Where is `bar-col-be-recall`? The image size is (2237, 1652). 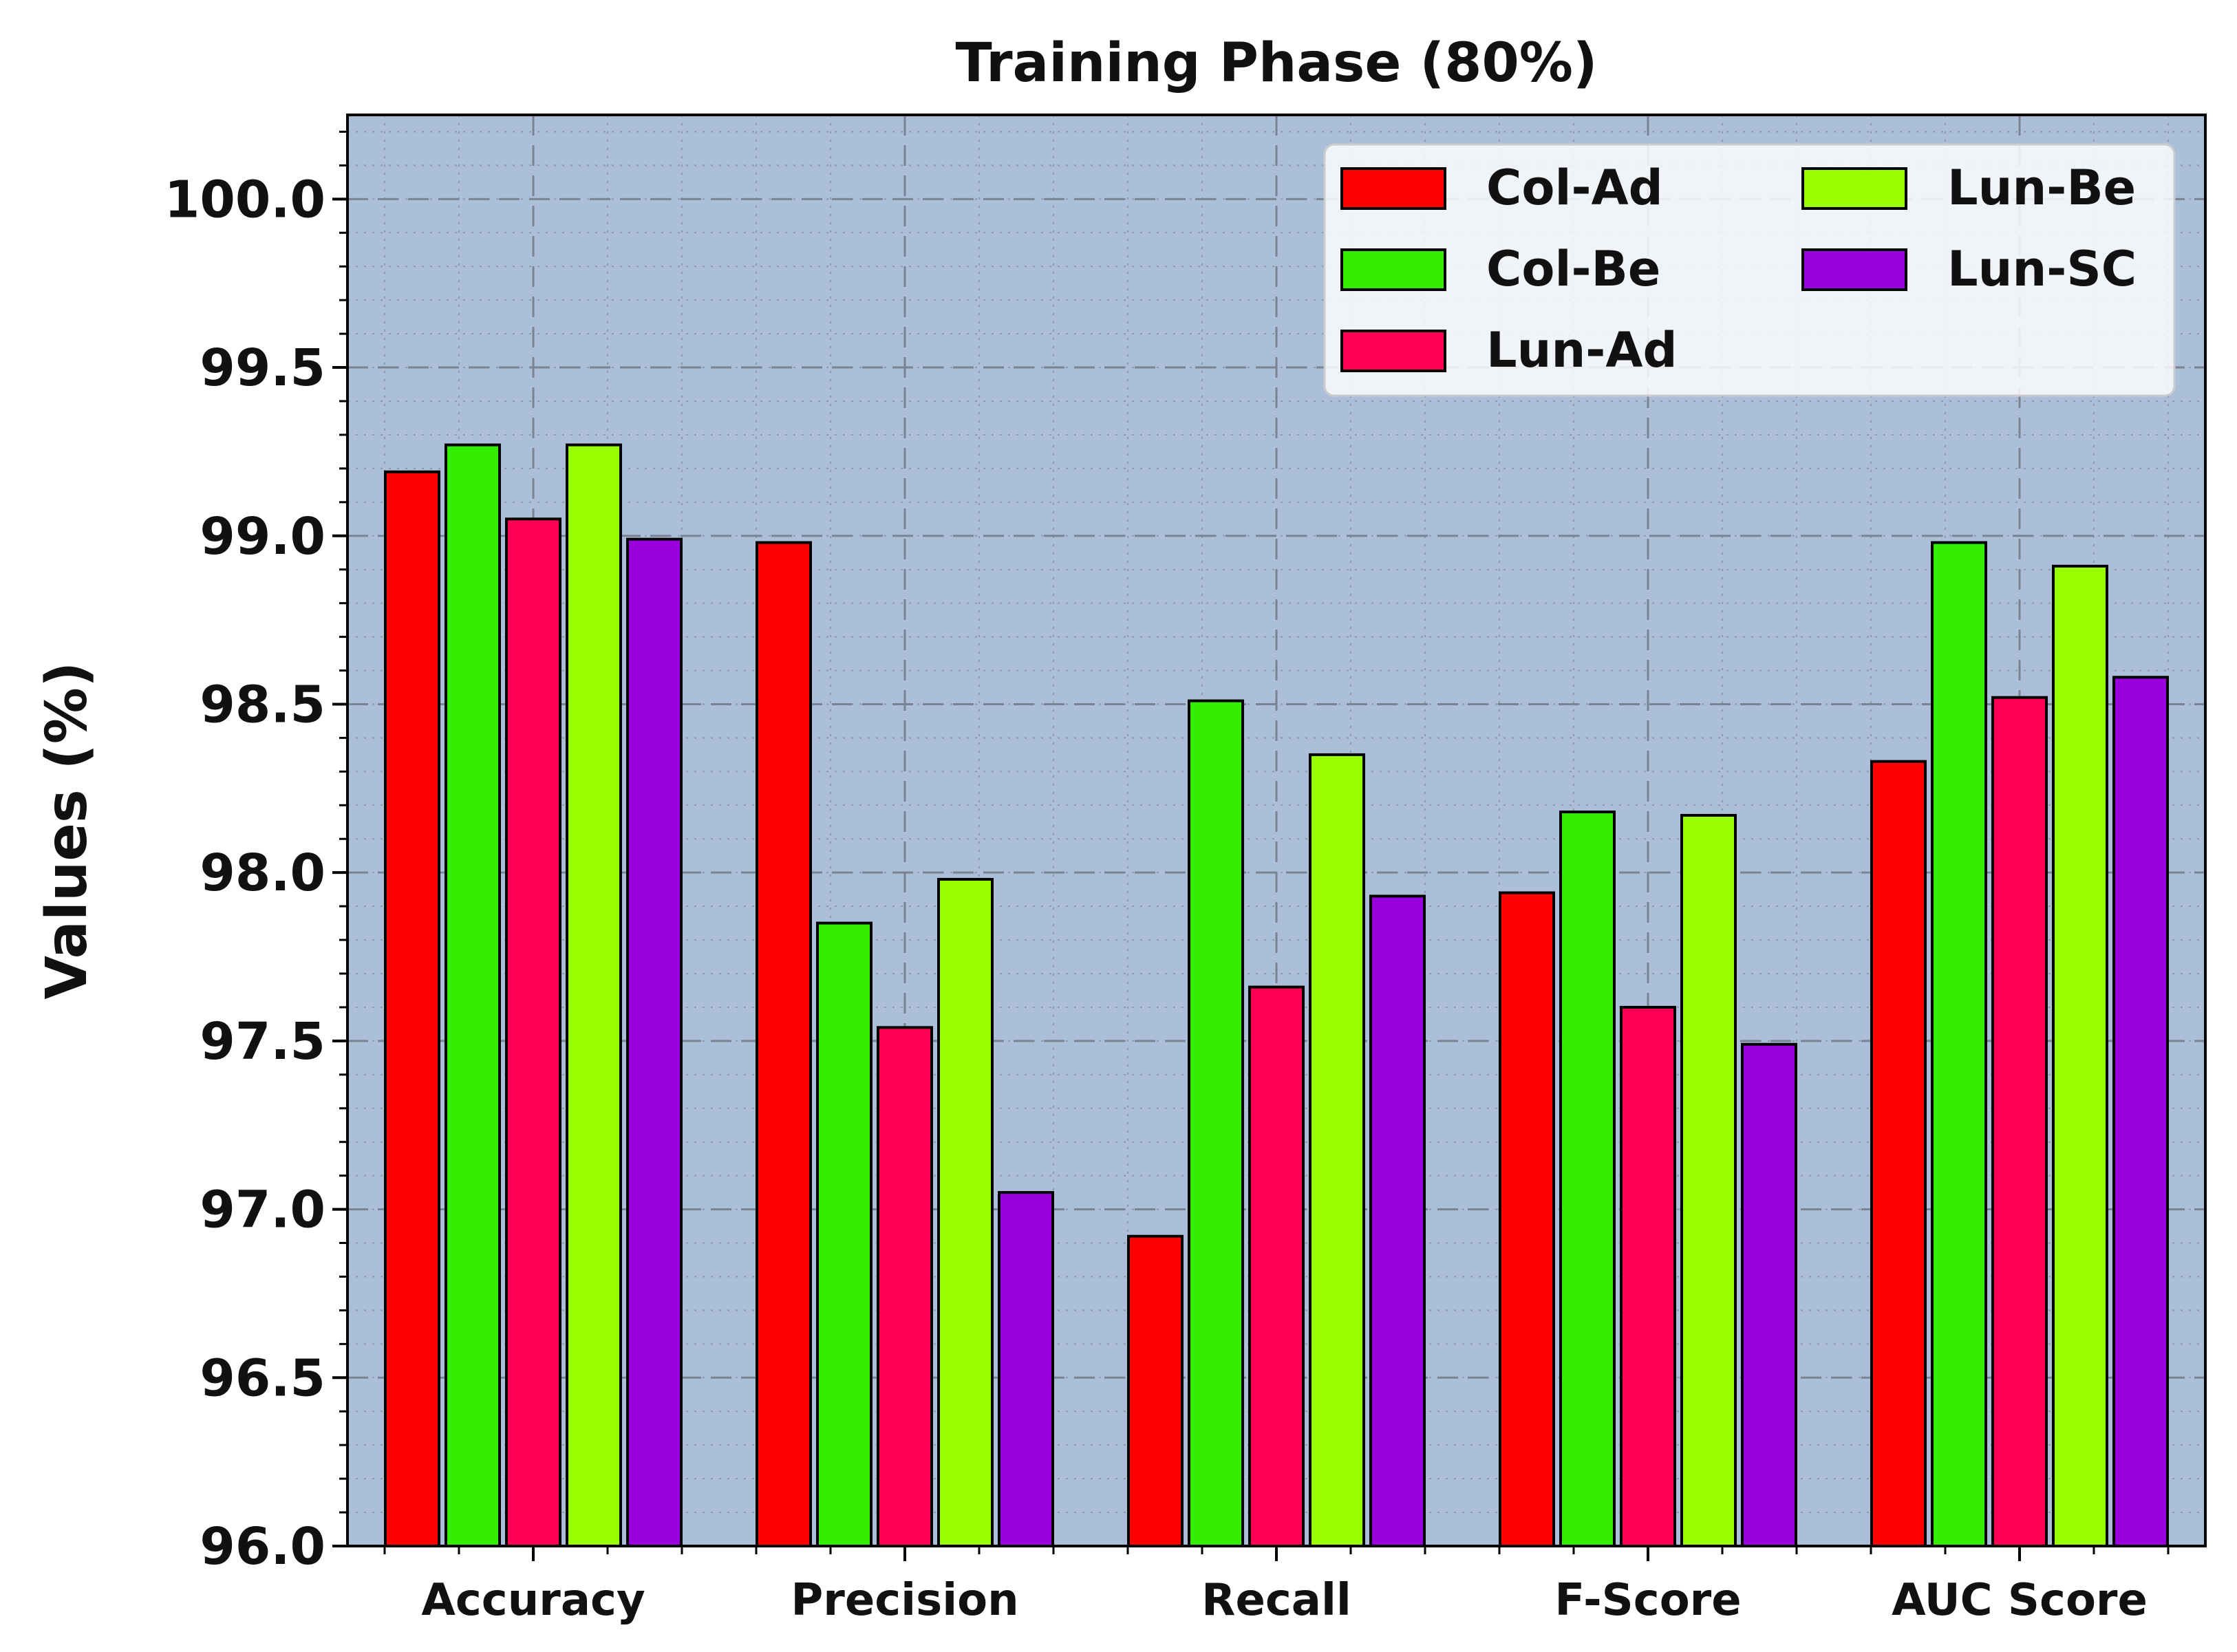
bar-col-be-recall is located at coordinates (1216, 1123).